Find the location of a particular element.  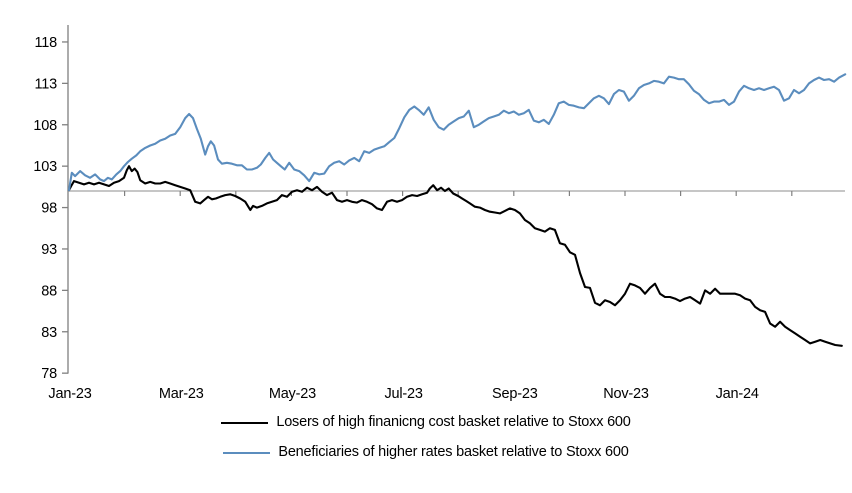

y-axis-tick-label: 113 is located at coordinates (45, 84).